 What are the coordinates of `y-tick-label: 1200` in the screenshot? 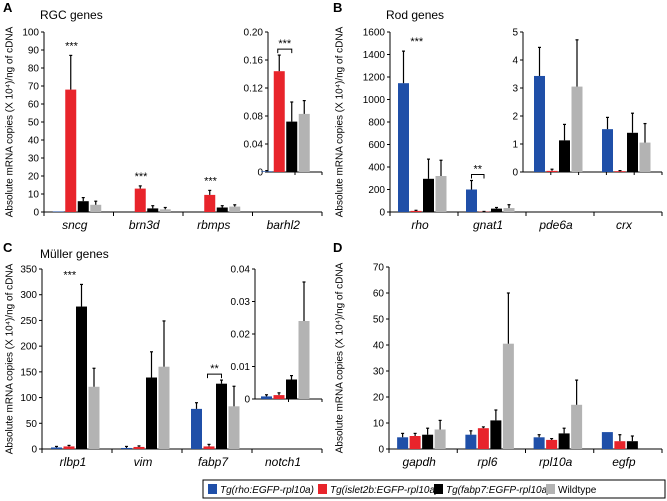 It's located at (374, 78).